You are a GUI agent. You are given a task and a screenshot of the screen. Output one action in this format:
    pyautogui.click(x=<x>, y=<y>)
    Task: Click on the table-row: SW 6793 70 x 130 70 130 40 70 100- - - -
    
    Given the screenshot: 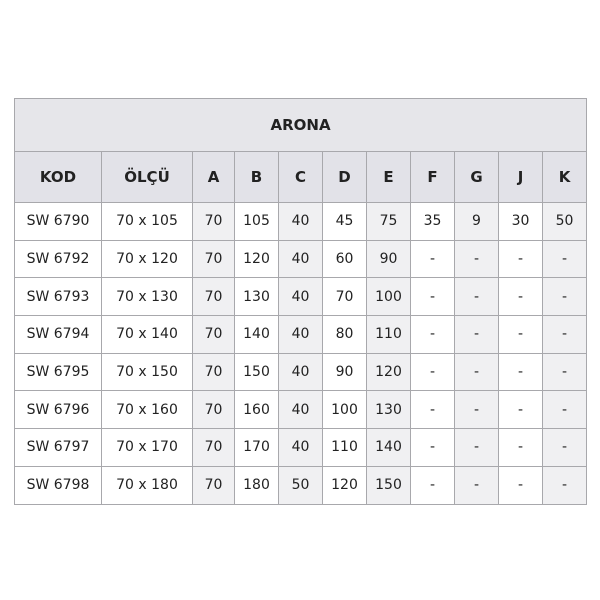 What is the action you would take?
    pyautogui.click(x=301, y=297)
    